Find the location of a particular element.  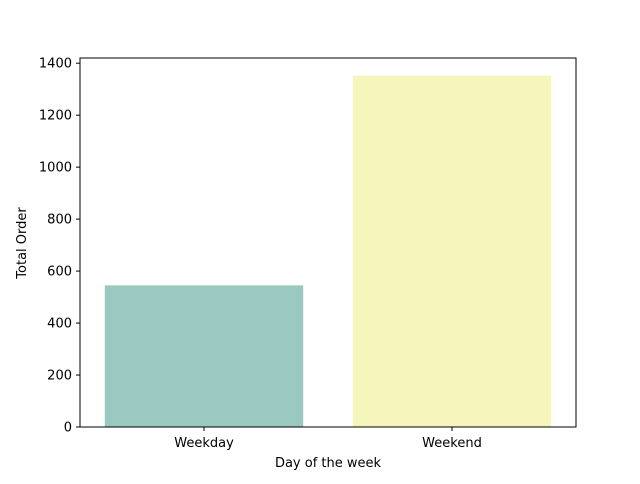

y-tick-label: 1000 is located at coordinates (55, 168).